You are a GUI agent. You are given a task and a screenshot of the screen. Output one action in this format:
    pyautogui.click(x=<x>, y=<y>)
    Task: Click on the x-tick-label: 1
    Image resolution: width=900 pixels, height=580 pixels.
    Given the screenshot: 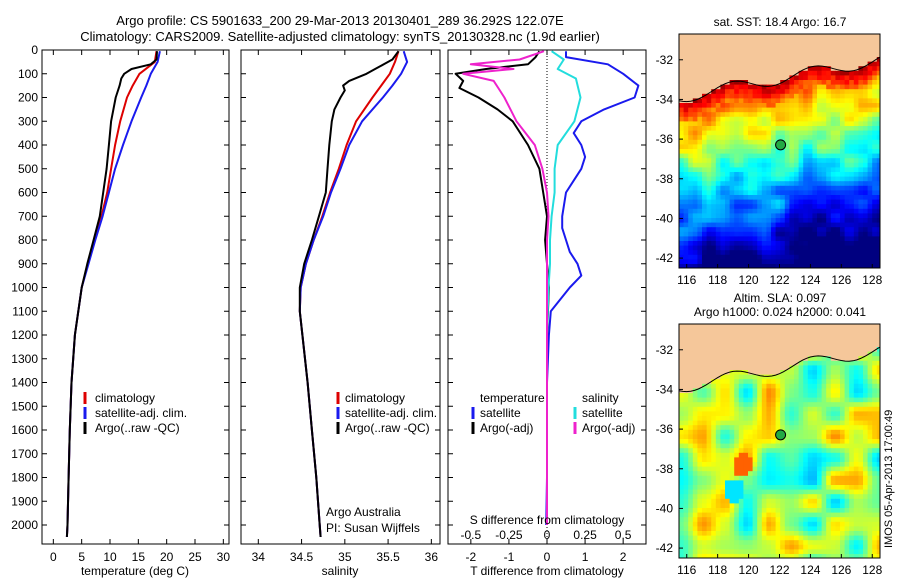 What is the action you would take?
    pyautogui.click(x=585, y=557)
    